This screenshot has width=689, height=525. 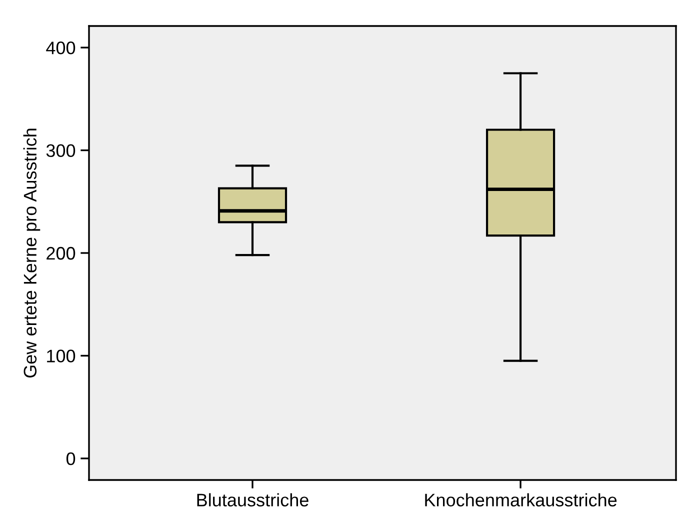 I want to click on x-tick-label: Knochenmarkausstriche, so click(x=521, y=499).